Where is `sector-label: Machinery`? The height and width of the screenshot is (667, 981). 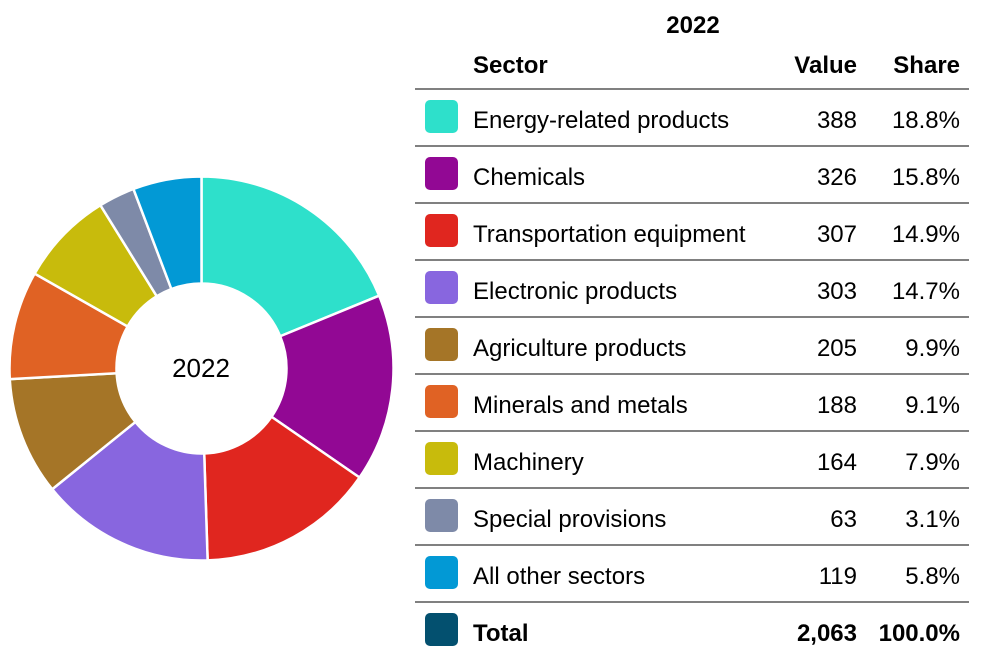 sector-label: Machinery is located at coordinates (528, 462).